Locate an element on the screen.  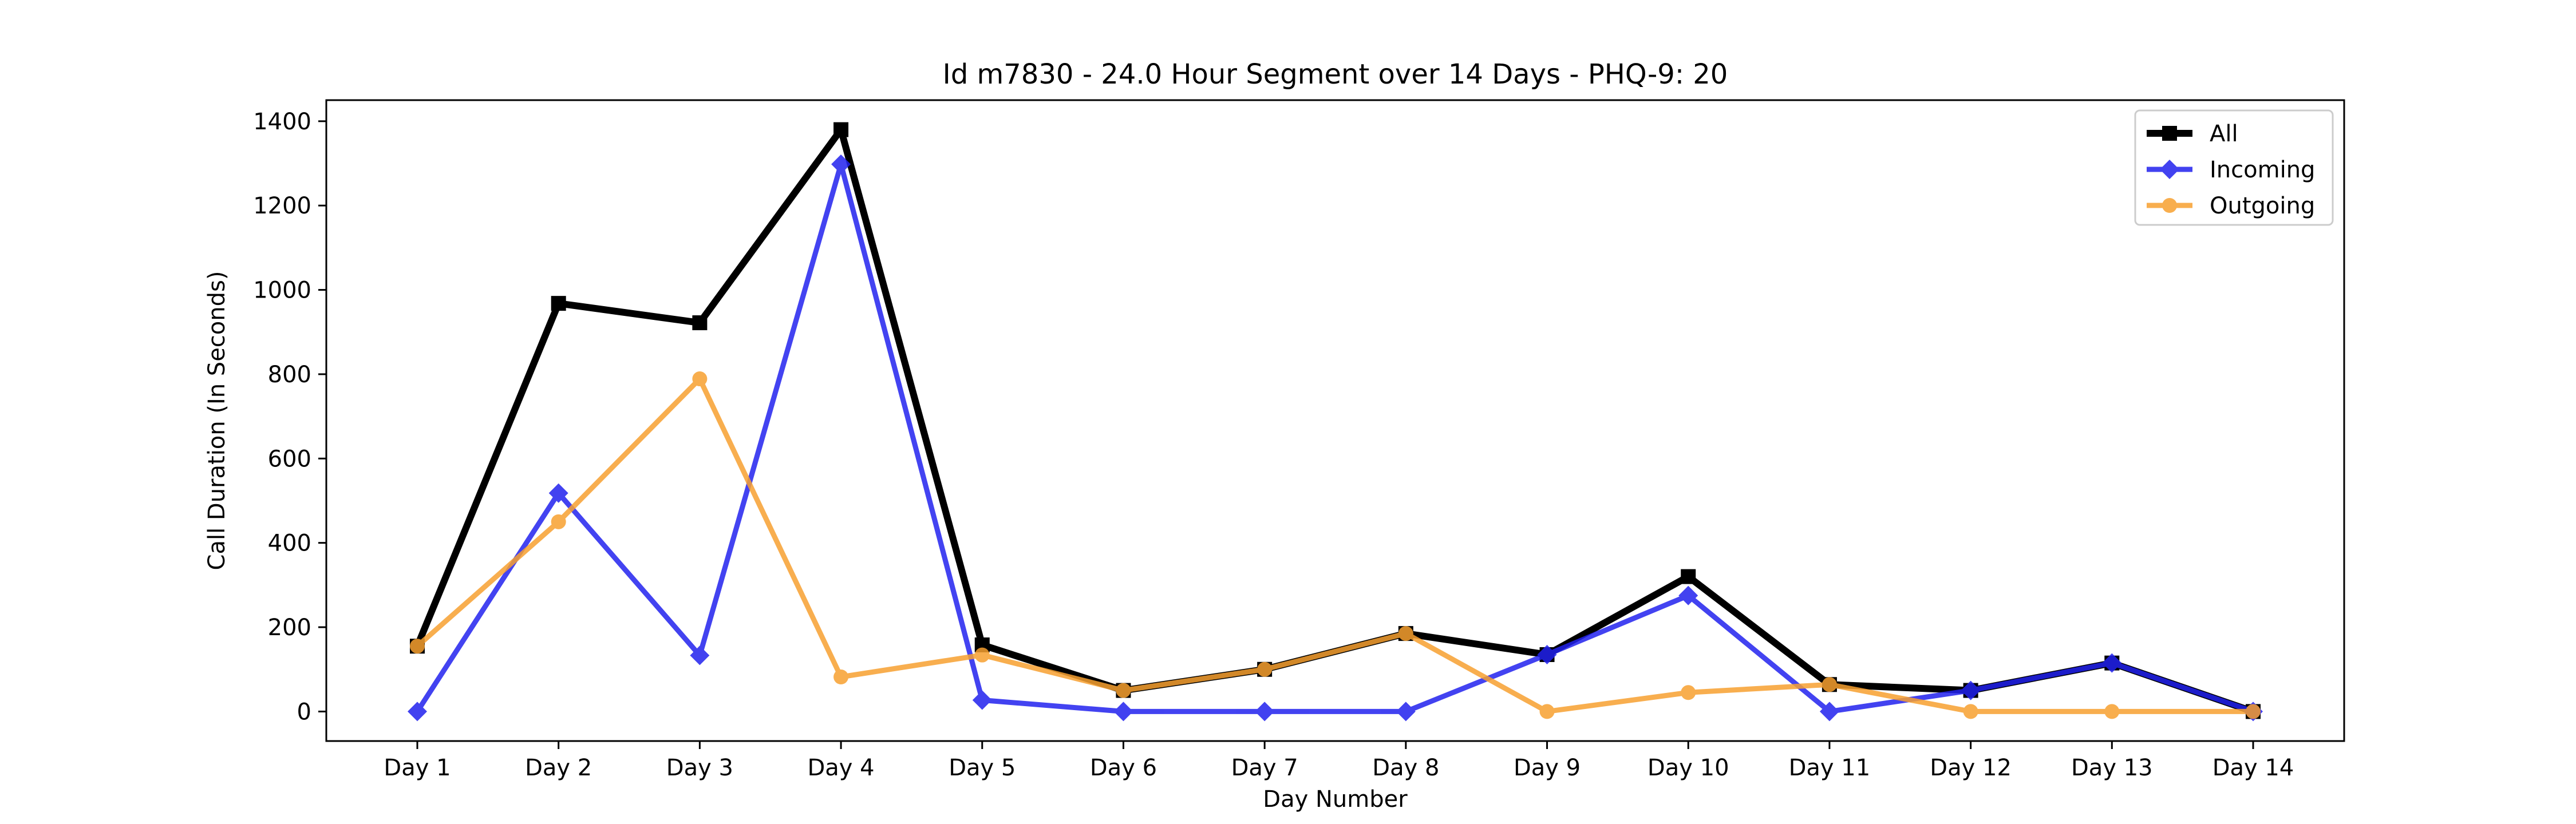
legend-marker-outgoing is located at coordinates (2169, 205).